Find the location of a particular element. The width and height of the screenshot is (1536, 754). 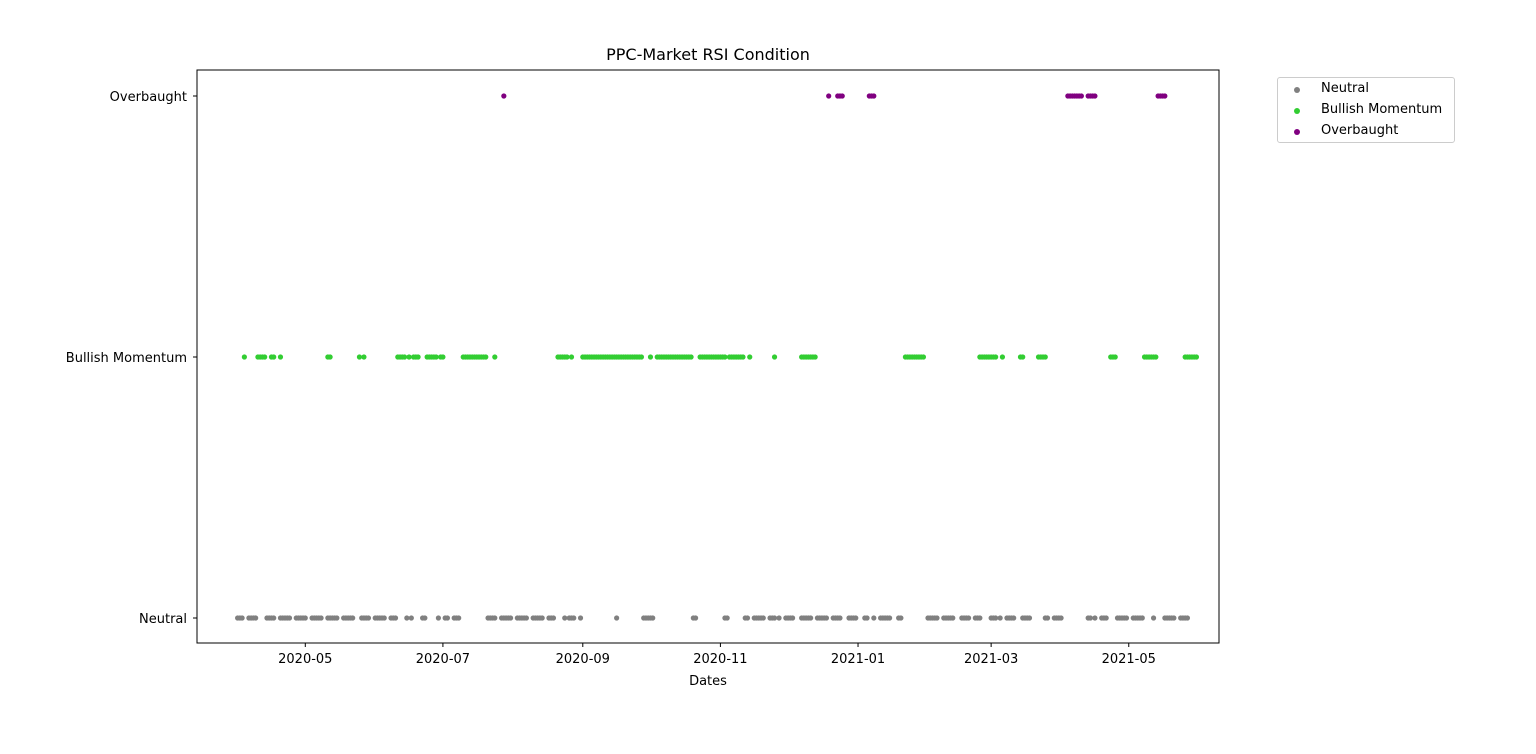

legend-swatch-neutral is located at coordinates (1297, 90).